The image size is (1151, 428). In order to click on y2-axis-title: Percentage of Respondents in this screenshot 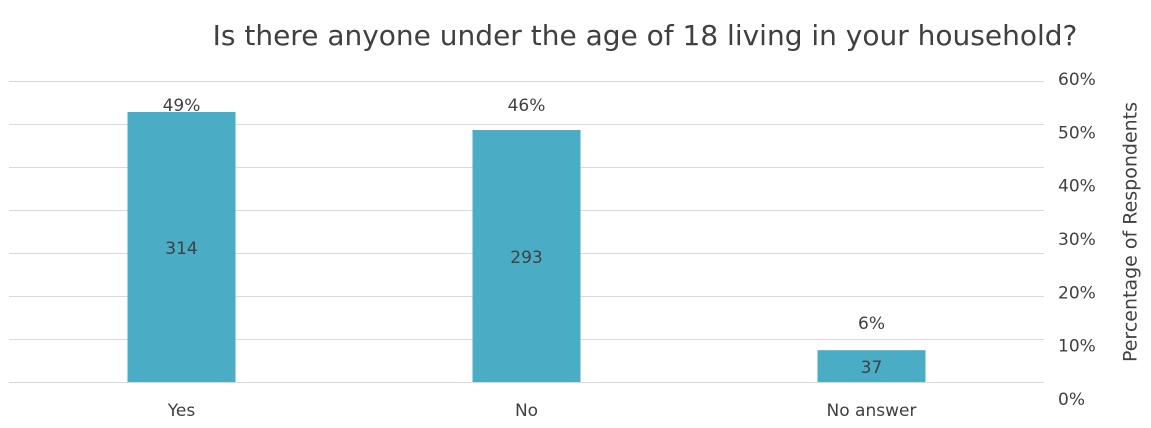, I will do `click(1131, 232)`.